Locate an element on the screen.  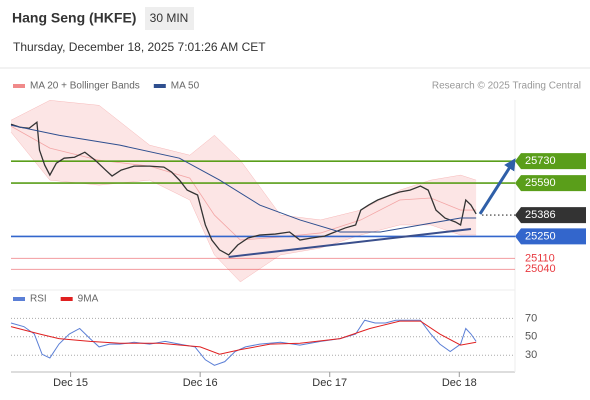
y-tick-label: 30 is located at coordinates (531, 355).